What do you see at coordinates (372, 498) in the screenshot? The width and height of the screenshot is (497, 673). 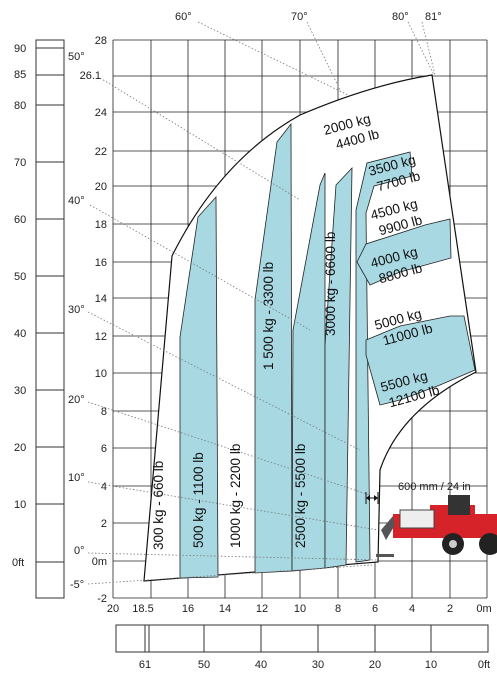 I see `clearance-marker` at bounding box center [372, 498].